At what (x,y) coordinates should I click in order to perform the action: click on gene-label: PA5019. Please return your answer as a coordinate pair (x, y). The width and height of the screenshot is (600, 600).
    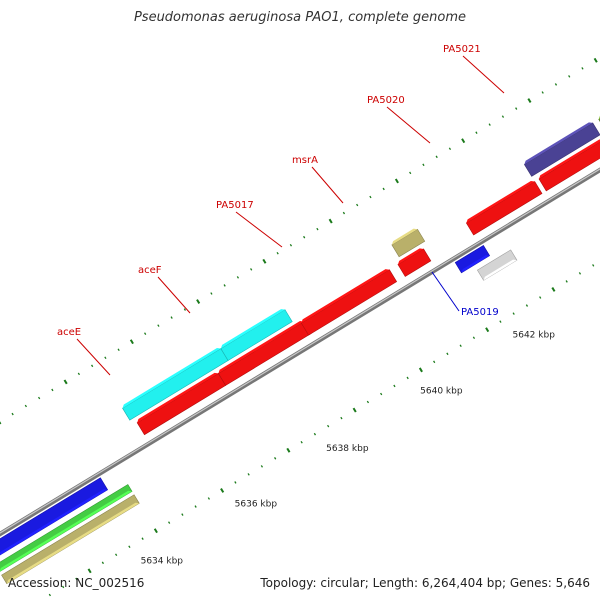
    Looking at the image, I should click on (480, 312).